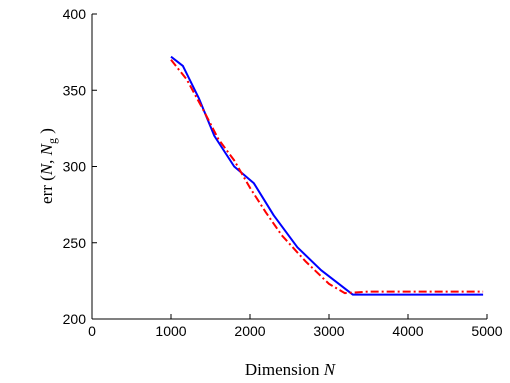 The image size is (510, 383). I want to click on y-axis-label-text: err (, so click(46, 189).